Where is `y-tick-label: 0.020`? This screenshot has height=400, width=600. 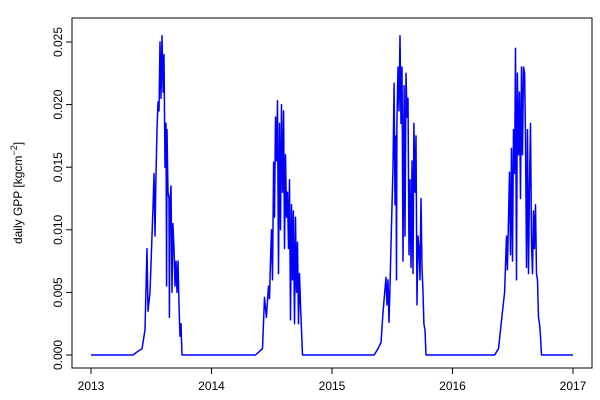
y-tick-label: 0.020 is located at coordinates (58, 104).